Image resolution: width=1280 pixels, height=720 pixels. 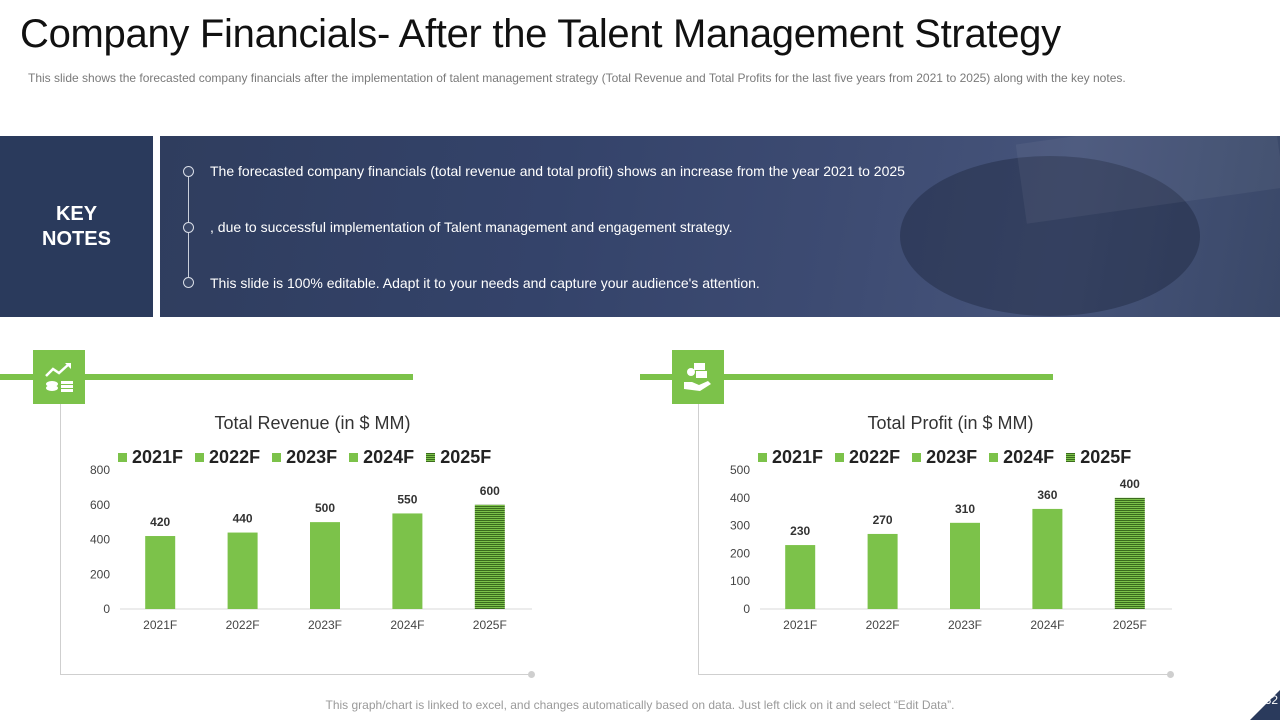 What do you see at coordinates (100, 505) in the screenshot?
I see `revenue-y-tick-label: 600` at bounding box center [100, 505].